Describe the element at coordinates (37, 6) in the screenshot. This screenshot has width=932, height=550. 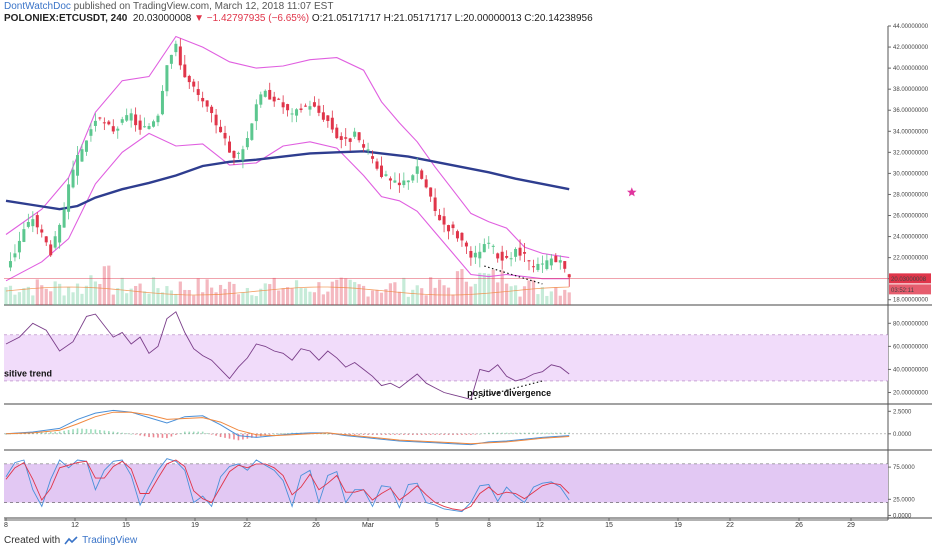
I see `author-link: DontWatchDoc` at that location.